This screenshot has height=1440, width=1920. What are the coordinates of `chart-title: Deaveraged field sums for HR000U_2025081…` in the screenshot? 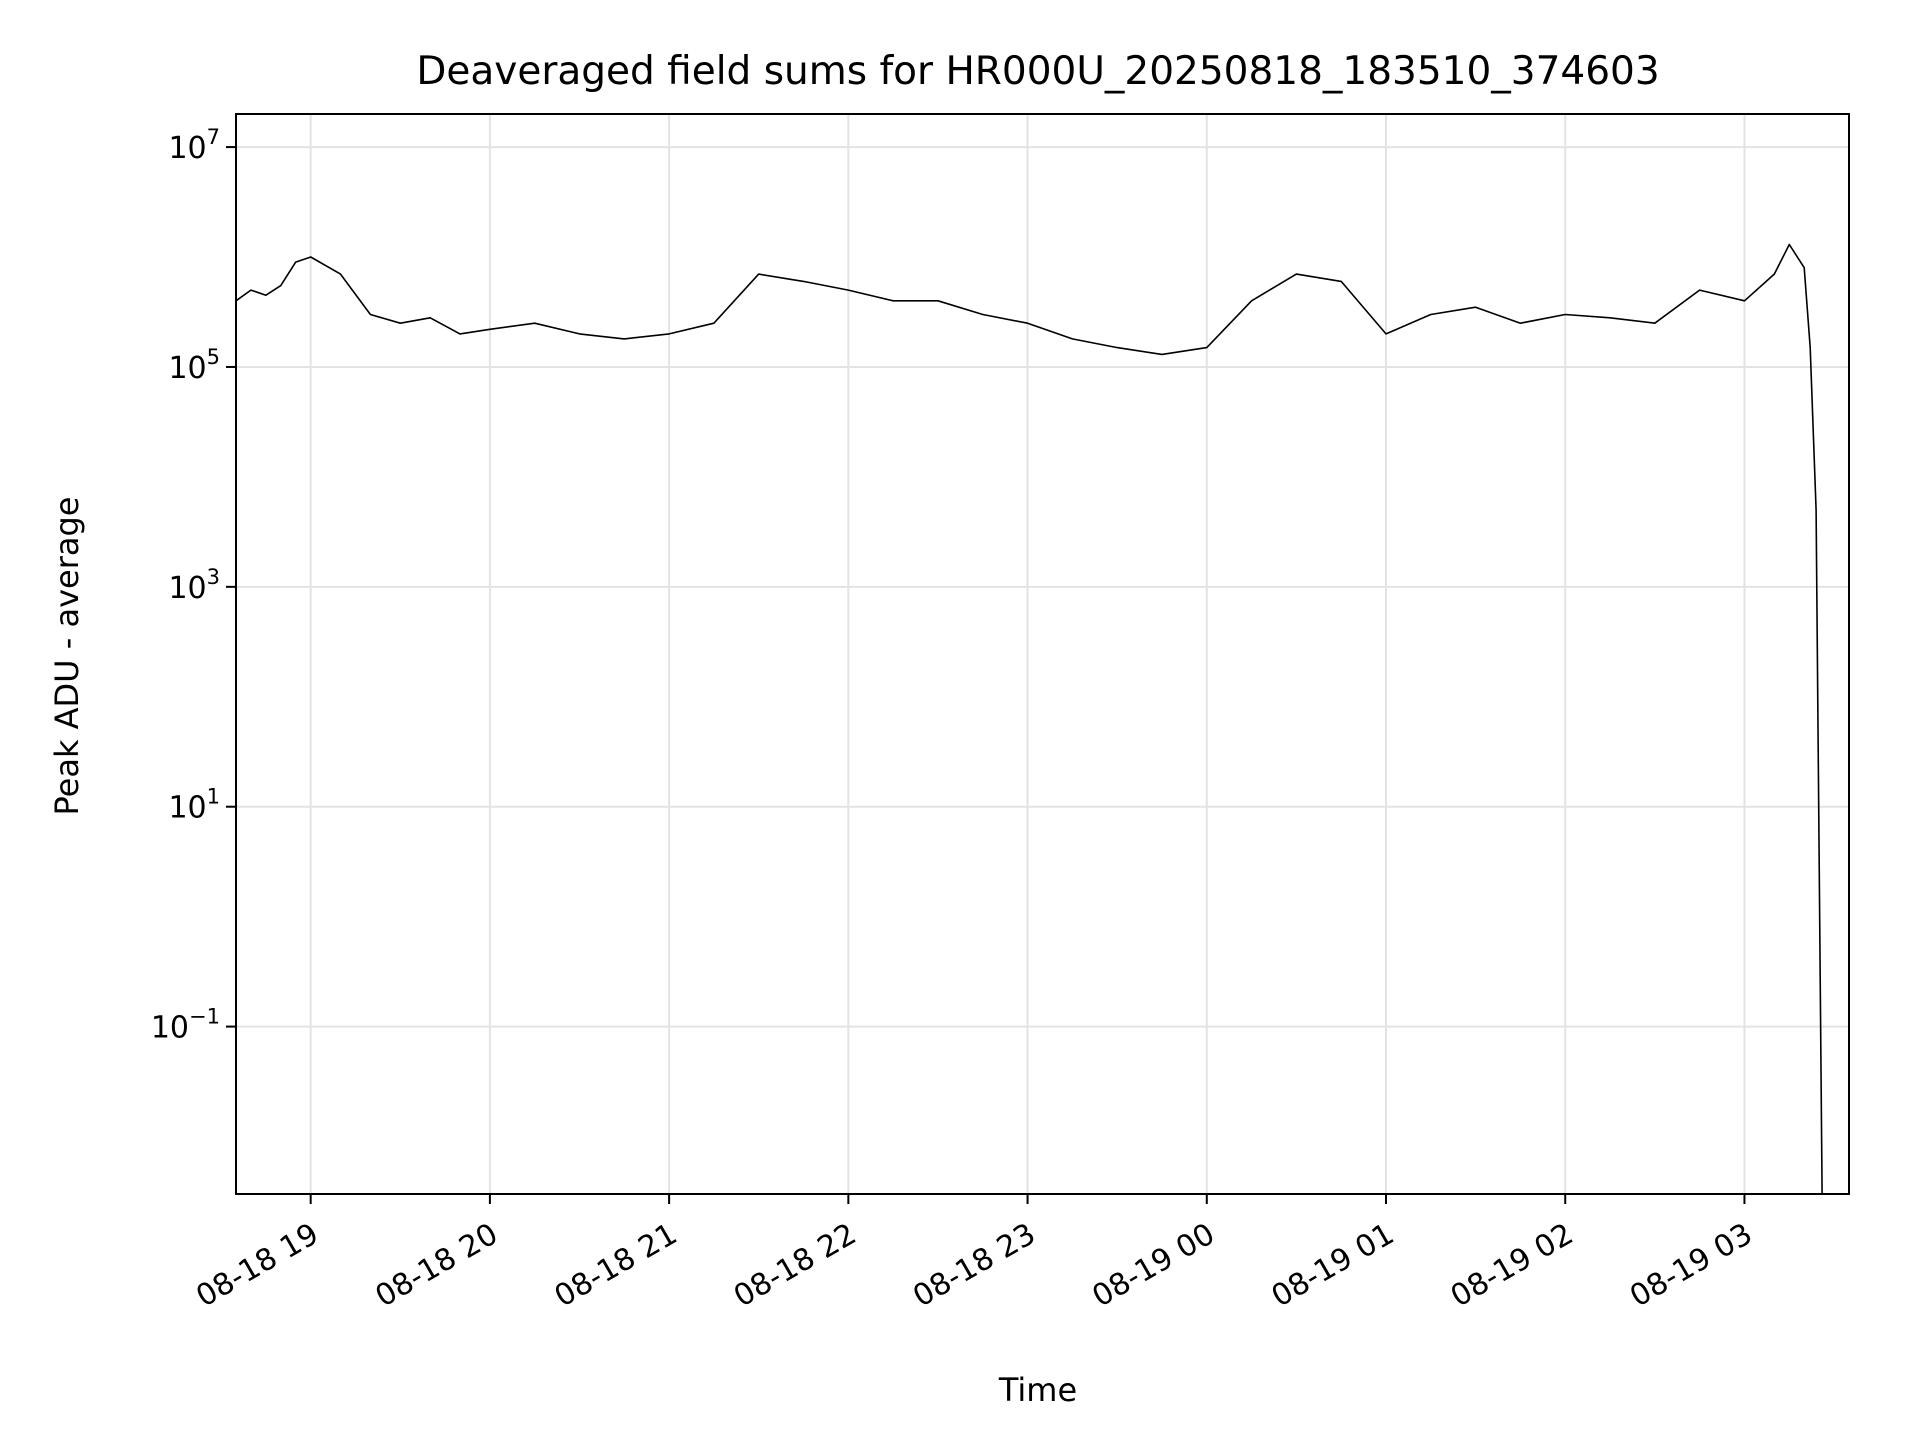 It's located at (1037, 71).